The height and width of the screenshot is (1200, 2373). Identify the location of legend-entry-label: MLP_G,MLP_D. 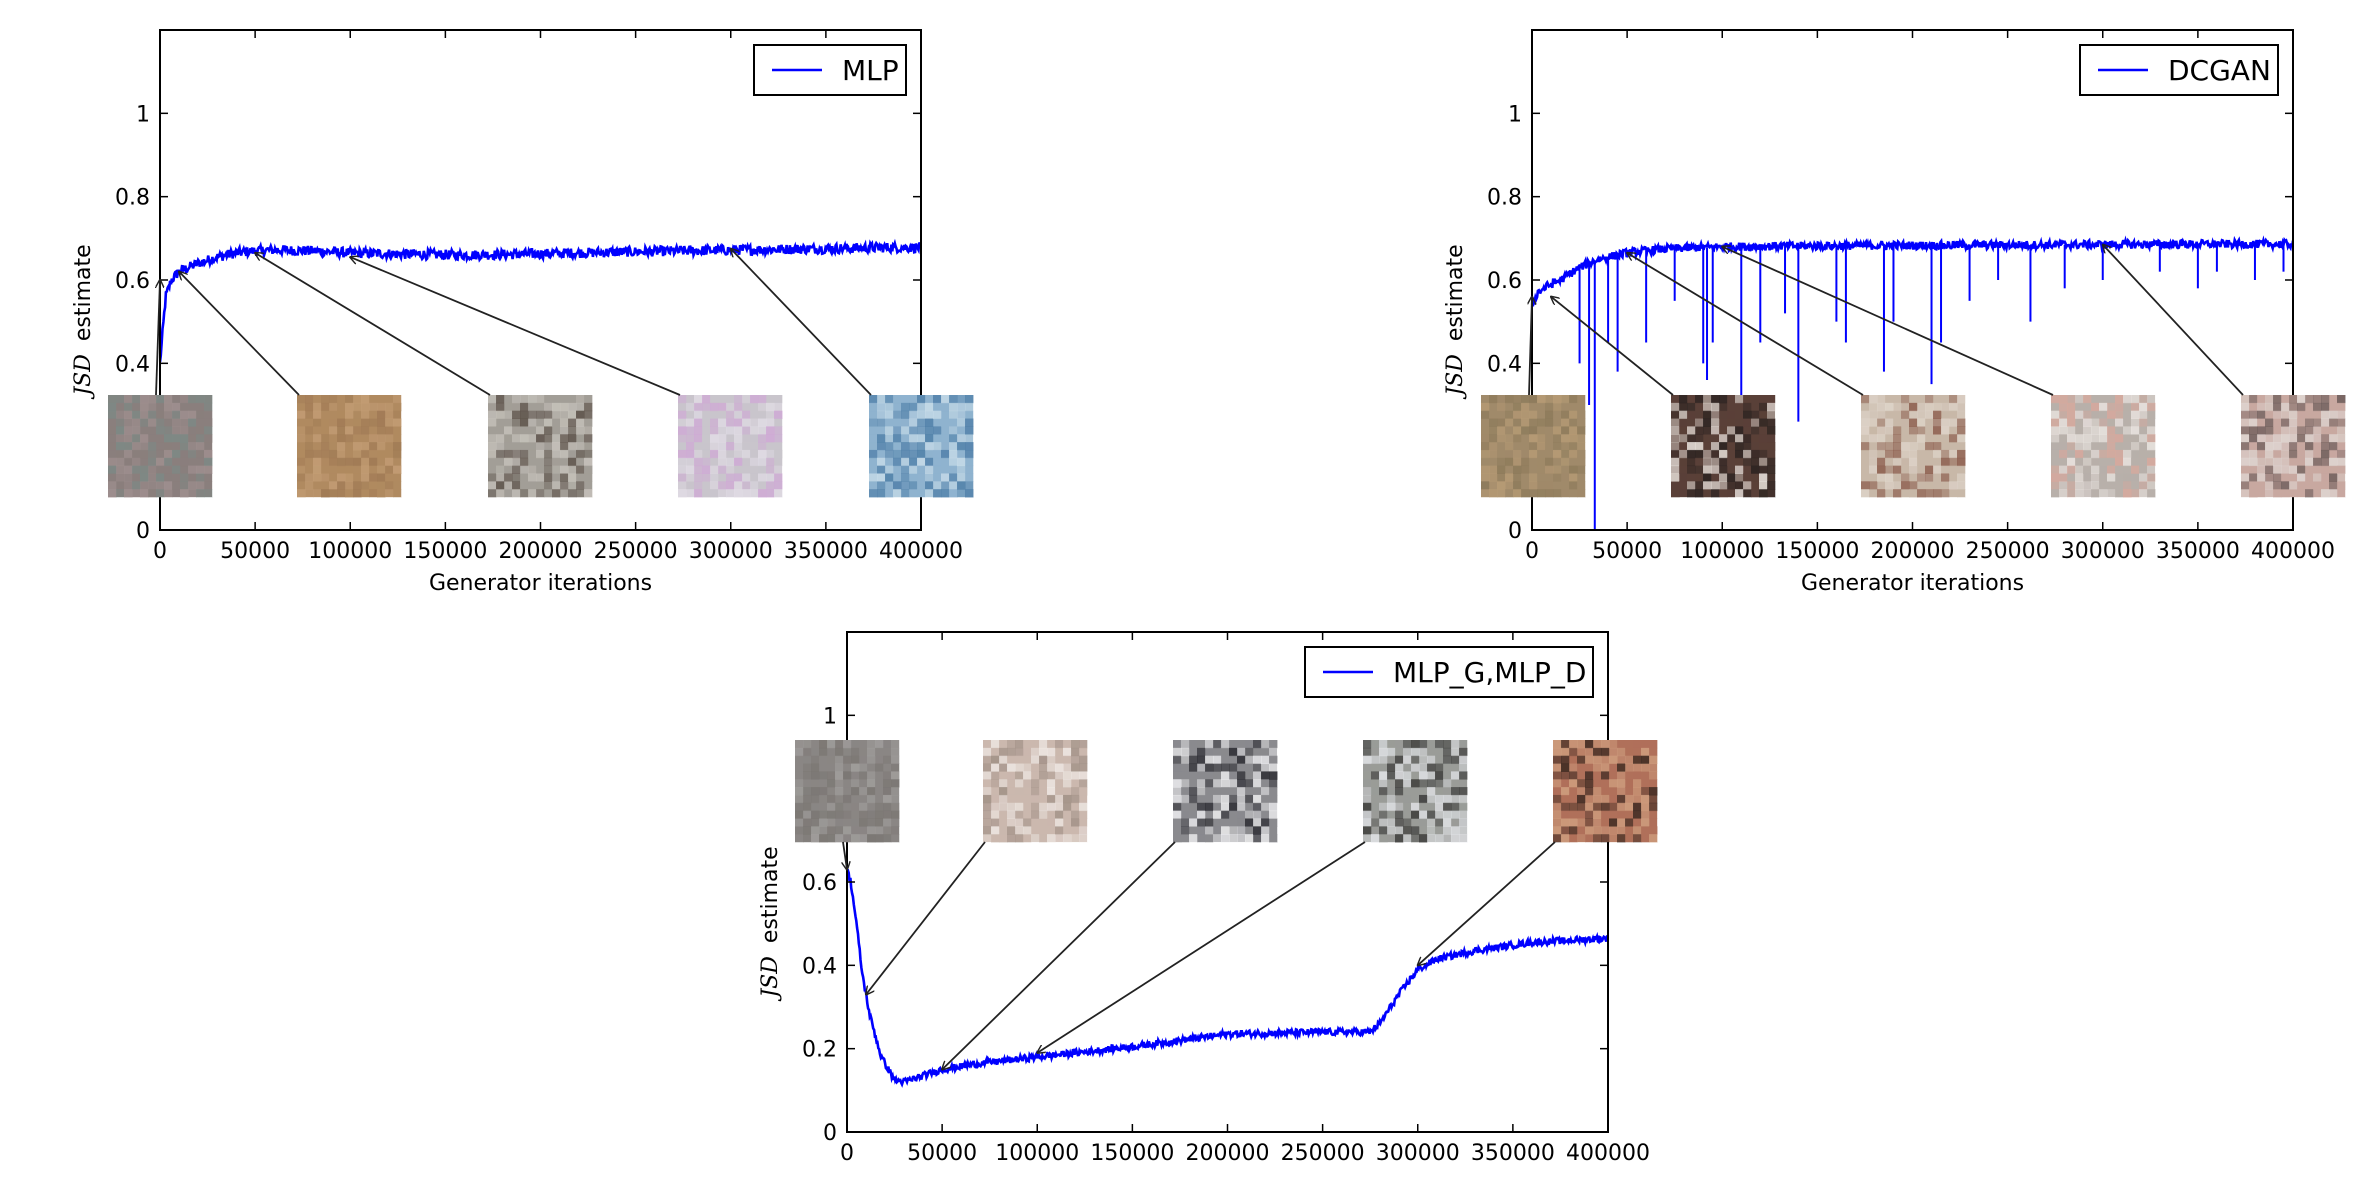
(1489, 672).